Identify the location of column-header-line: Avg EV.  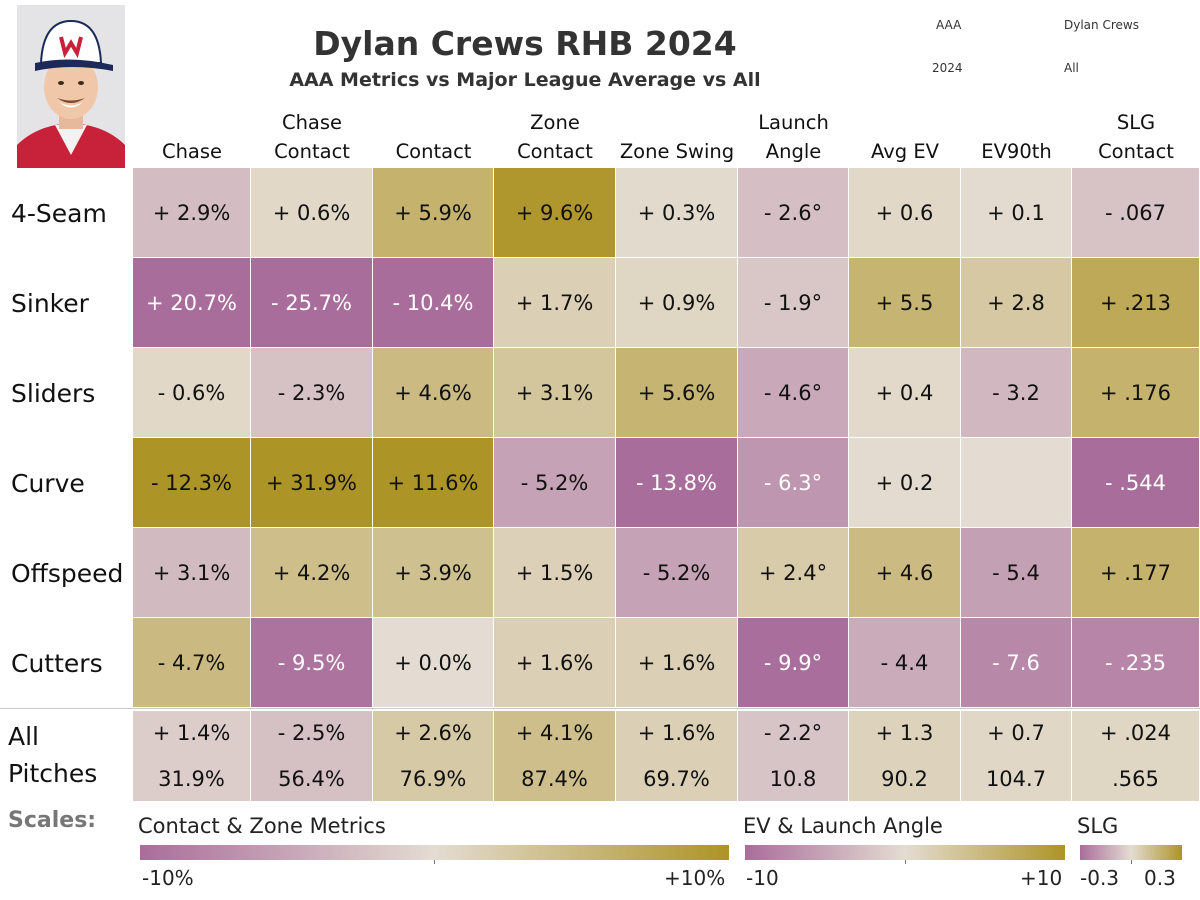
(905, 151).